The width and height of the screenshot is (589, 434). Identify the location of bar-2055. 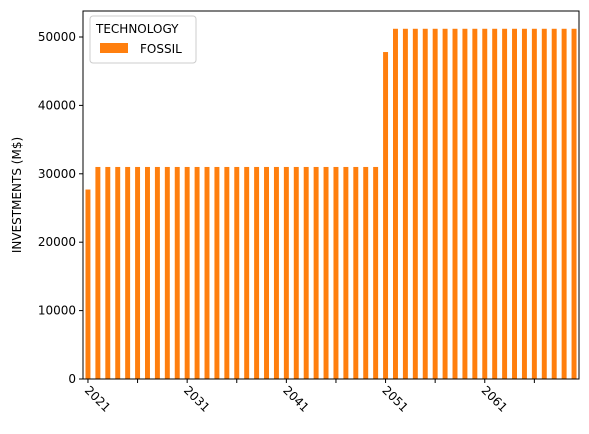
(425, 204).